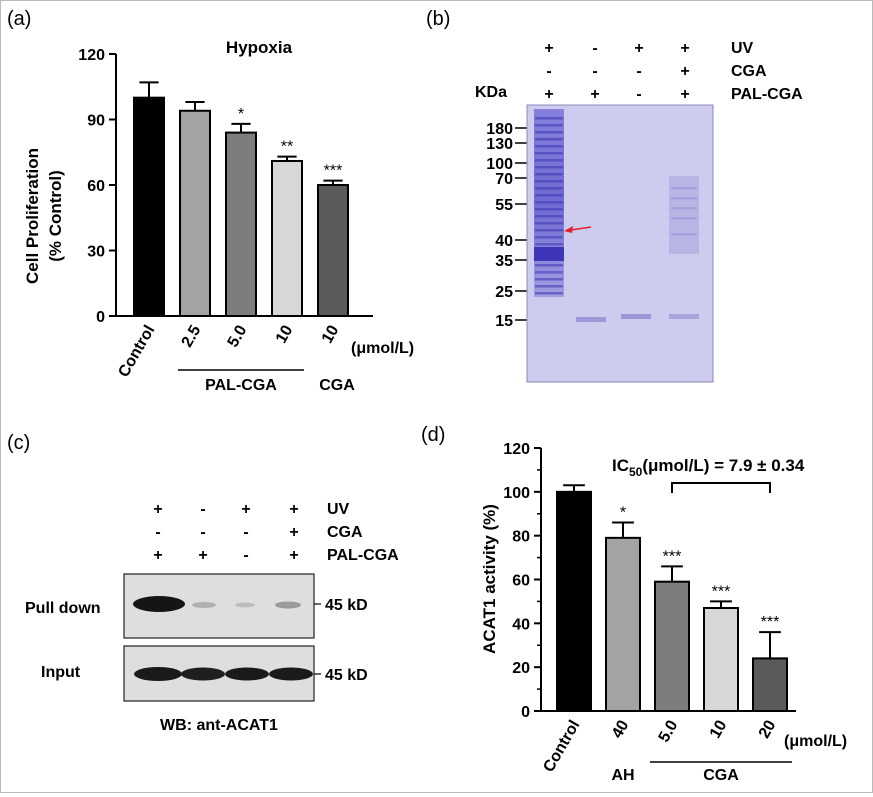 This screenshot has height=797, width=873. I want to click on y-tick-label: 120, so click(516, 449).